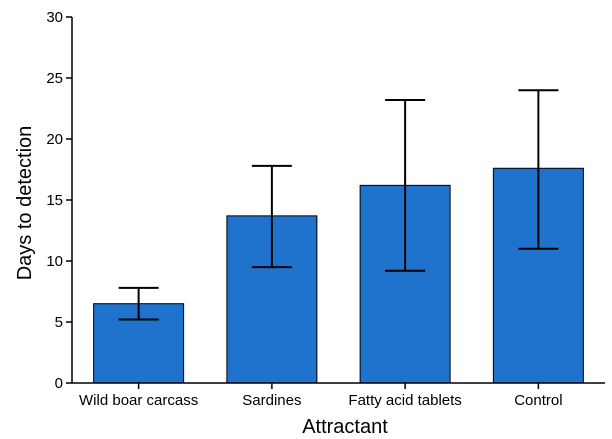  I want to click on y-tick-label: 30, so click(54, 17).